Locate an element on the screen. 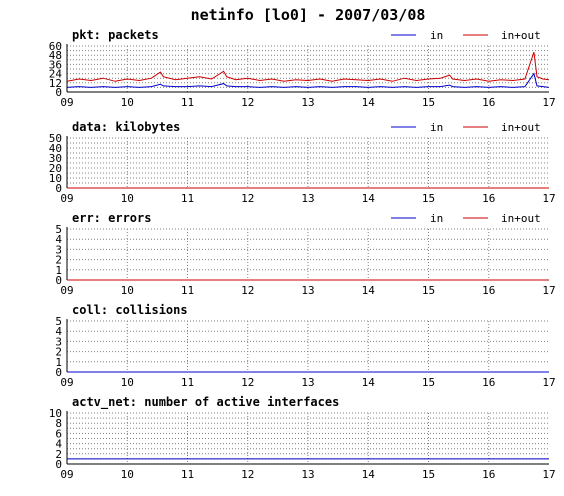 The image size is (564, 496). y-tick-label: 24 is located at coordinates (56, 74).